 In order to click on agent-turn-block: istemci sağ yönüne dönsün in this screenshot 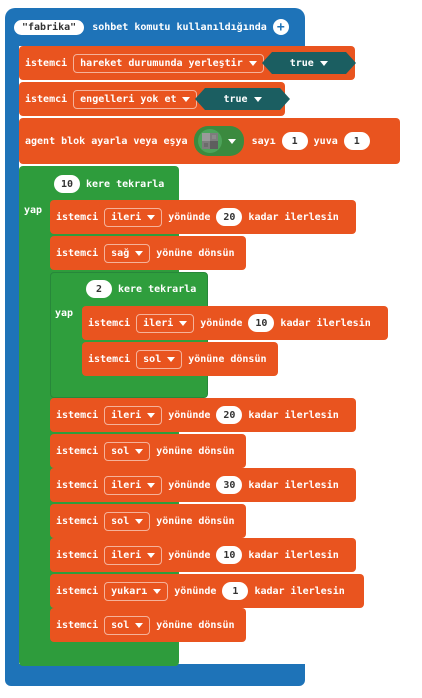, I will do `click(148, 253)`.